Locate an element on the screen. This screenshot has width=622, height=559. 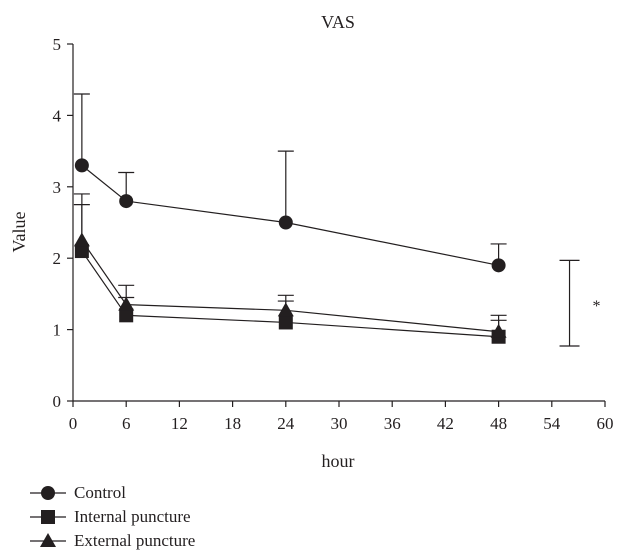
significance-star: * is located at coordinates (597, 306).